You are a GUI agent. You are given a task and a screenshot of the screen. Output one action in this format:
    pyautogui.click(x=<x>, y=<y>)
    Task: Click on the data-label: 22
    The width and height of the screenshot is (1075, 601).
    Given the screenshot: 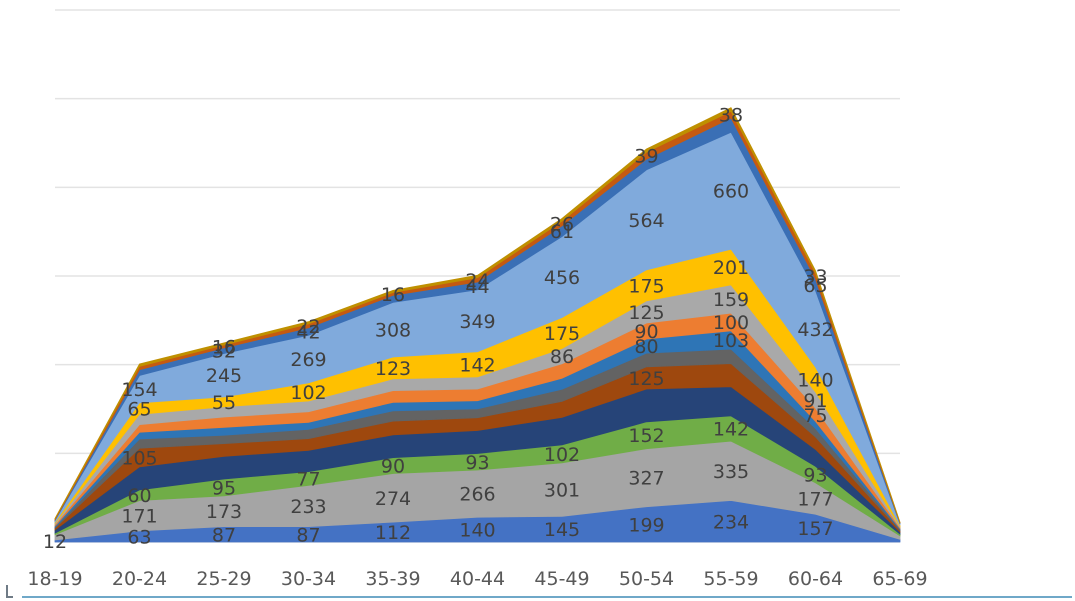 What is the action you would take?
    pyautogui.click(x=308, y=327)
    